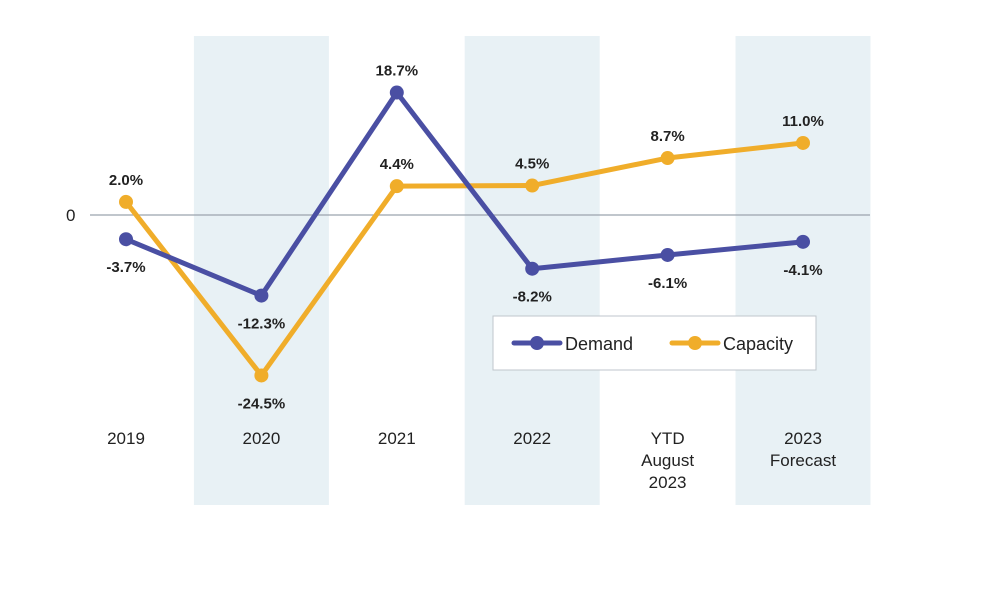  What do you see at coordinates (397, 71) in the screenshot?
I see `demand-value-label-2: 18.7%` at bounding box center [397, 71].